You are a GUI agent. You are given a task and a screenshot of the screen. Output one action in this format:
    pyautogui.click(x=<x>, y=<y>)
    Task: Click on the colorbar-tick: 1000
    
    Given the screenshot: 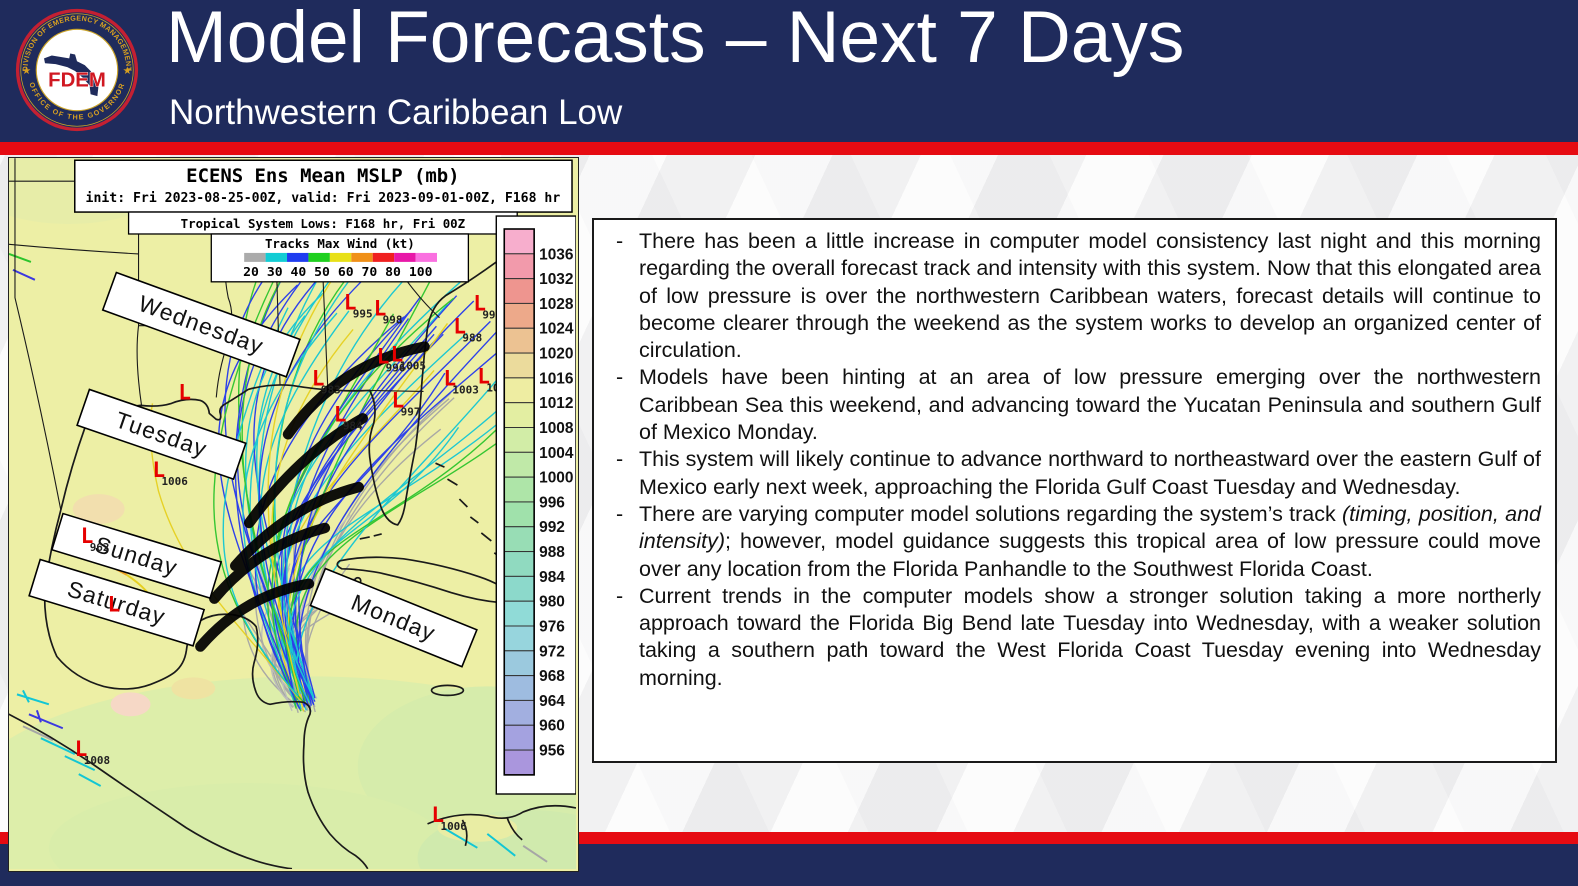 What is the action you would take?
    pyautogui.click(x=556, y=478)
    